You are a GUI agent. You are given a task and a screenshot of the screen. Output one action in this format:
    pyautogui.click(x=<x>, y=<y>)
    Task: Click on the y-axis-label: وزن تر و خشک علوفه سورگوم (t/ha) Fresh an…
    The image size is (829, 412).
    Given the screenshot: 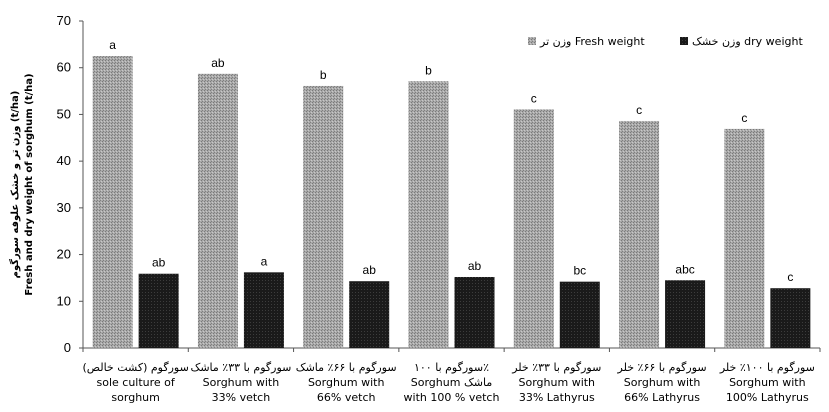 What is the action you would take?
    pyautogui.click(x=21, y=184)
    